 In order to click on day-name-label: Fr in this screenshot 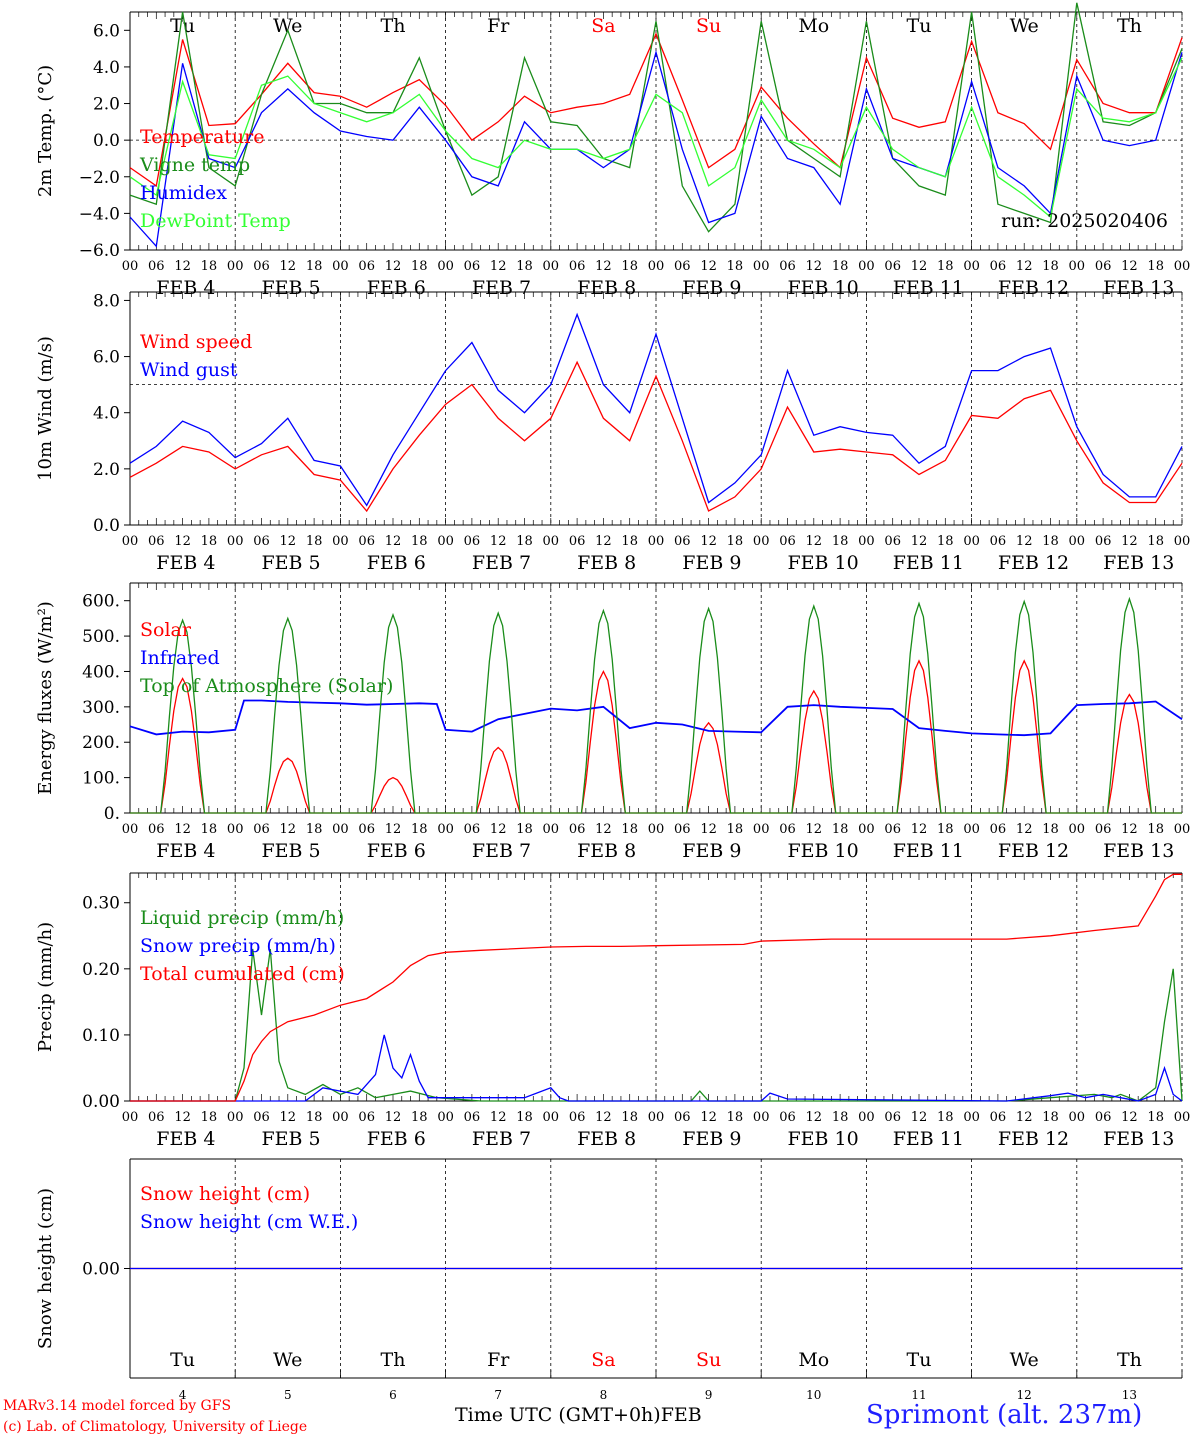, I will do `click(498, 26)`.